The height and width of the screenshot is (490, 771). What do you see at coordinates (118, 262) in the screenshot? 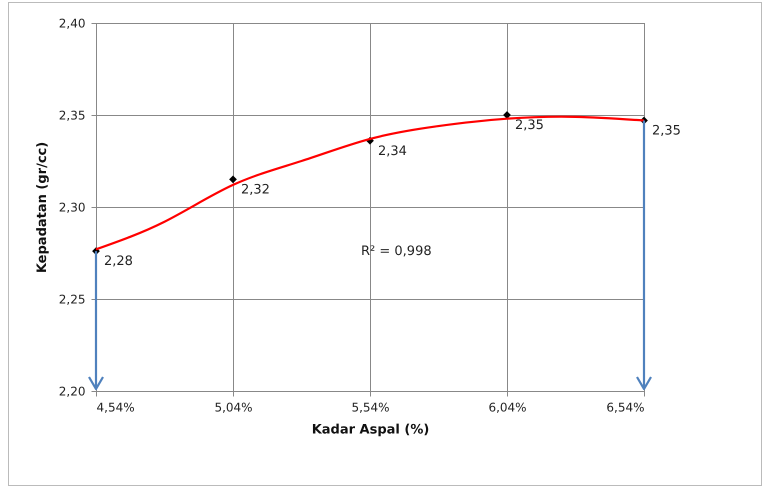
I see `data-label: 2,28` at bounding box center [118, 262].